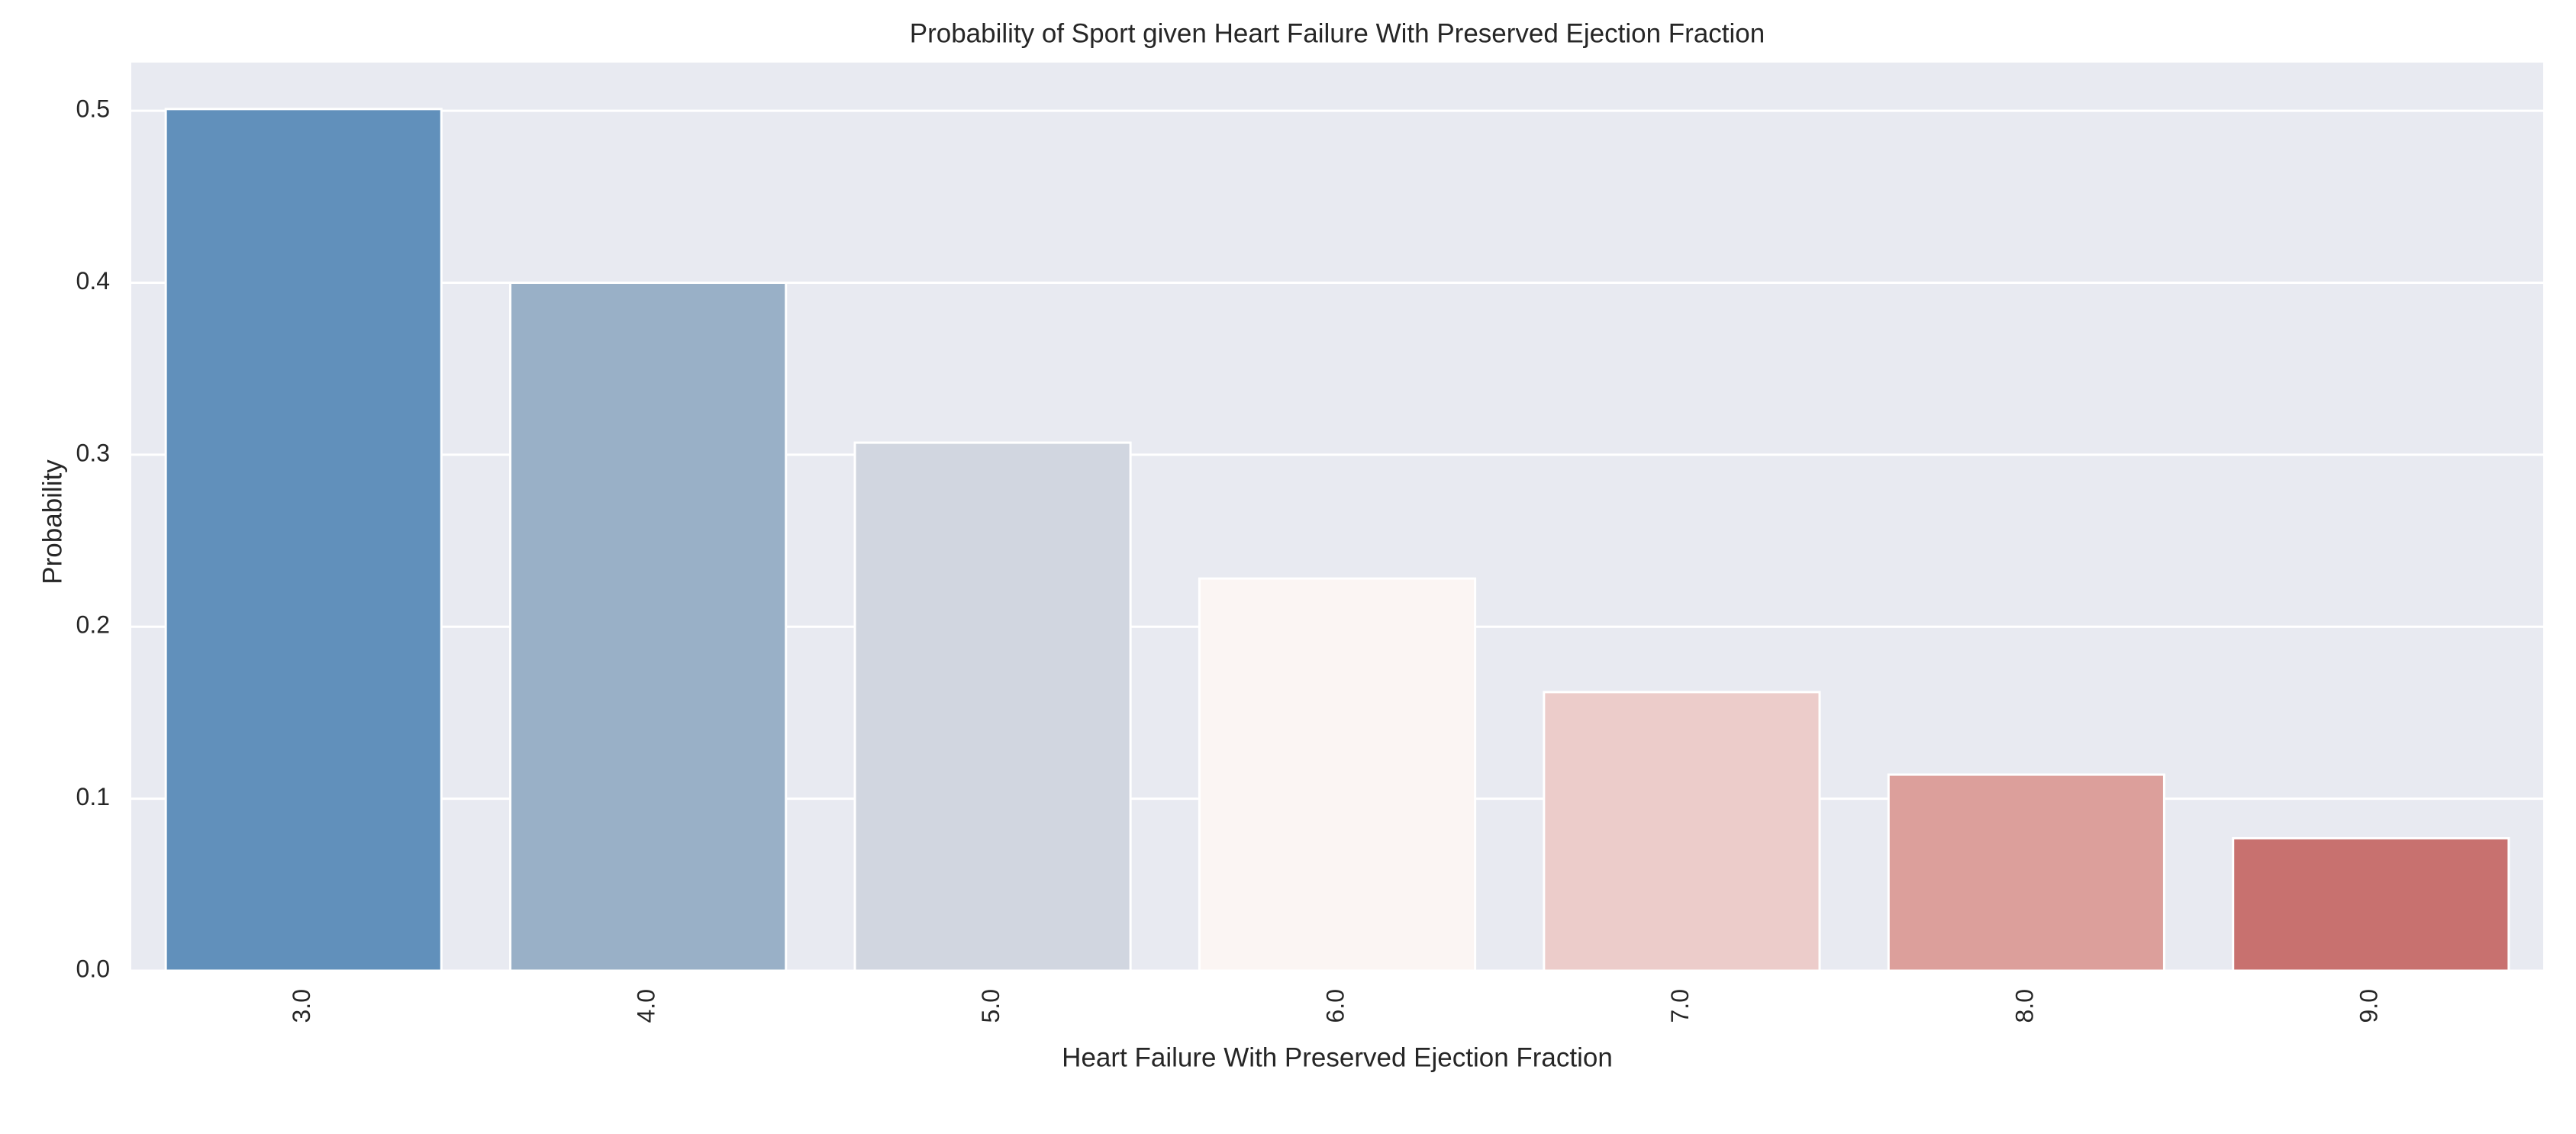 Image resolution: width=2576 pixels, height=1134 pixels. I want to click on x-tick-label: 6.0, so click(1335, 1006).